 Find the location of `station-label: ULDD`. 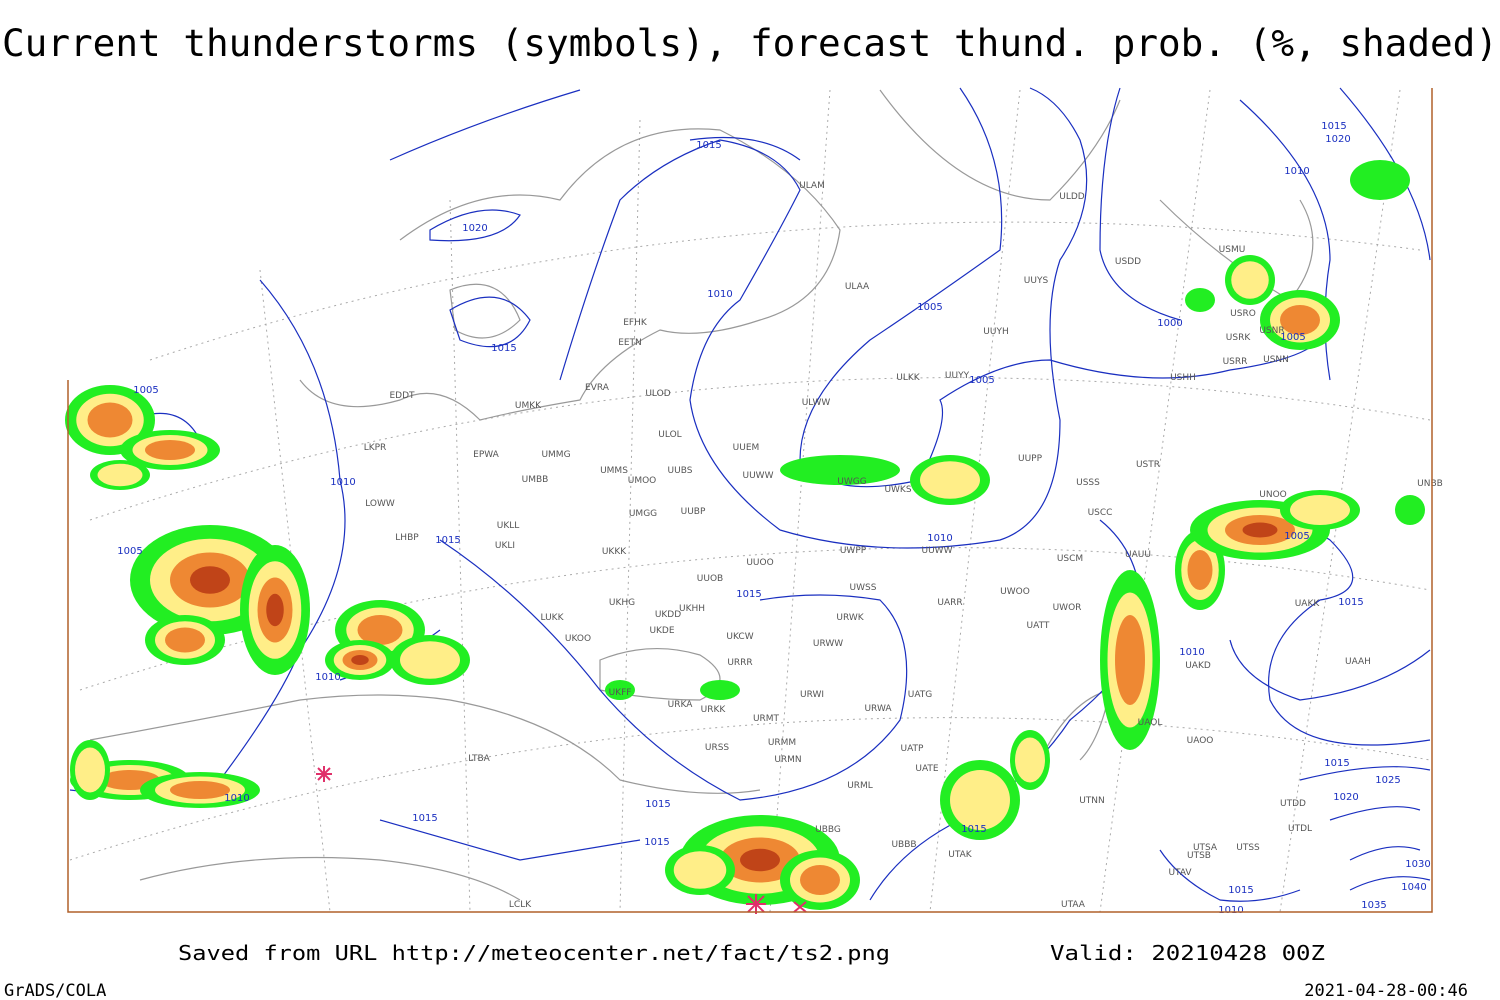

station-label: ULDD is located at coordinates (1072, 197).